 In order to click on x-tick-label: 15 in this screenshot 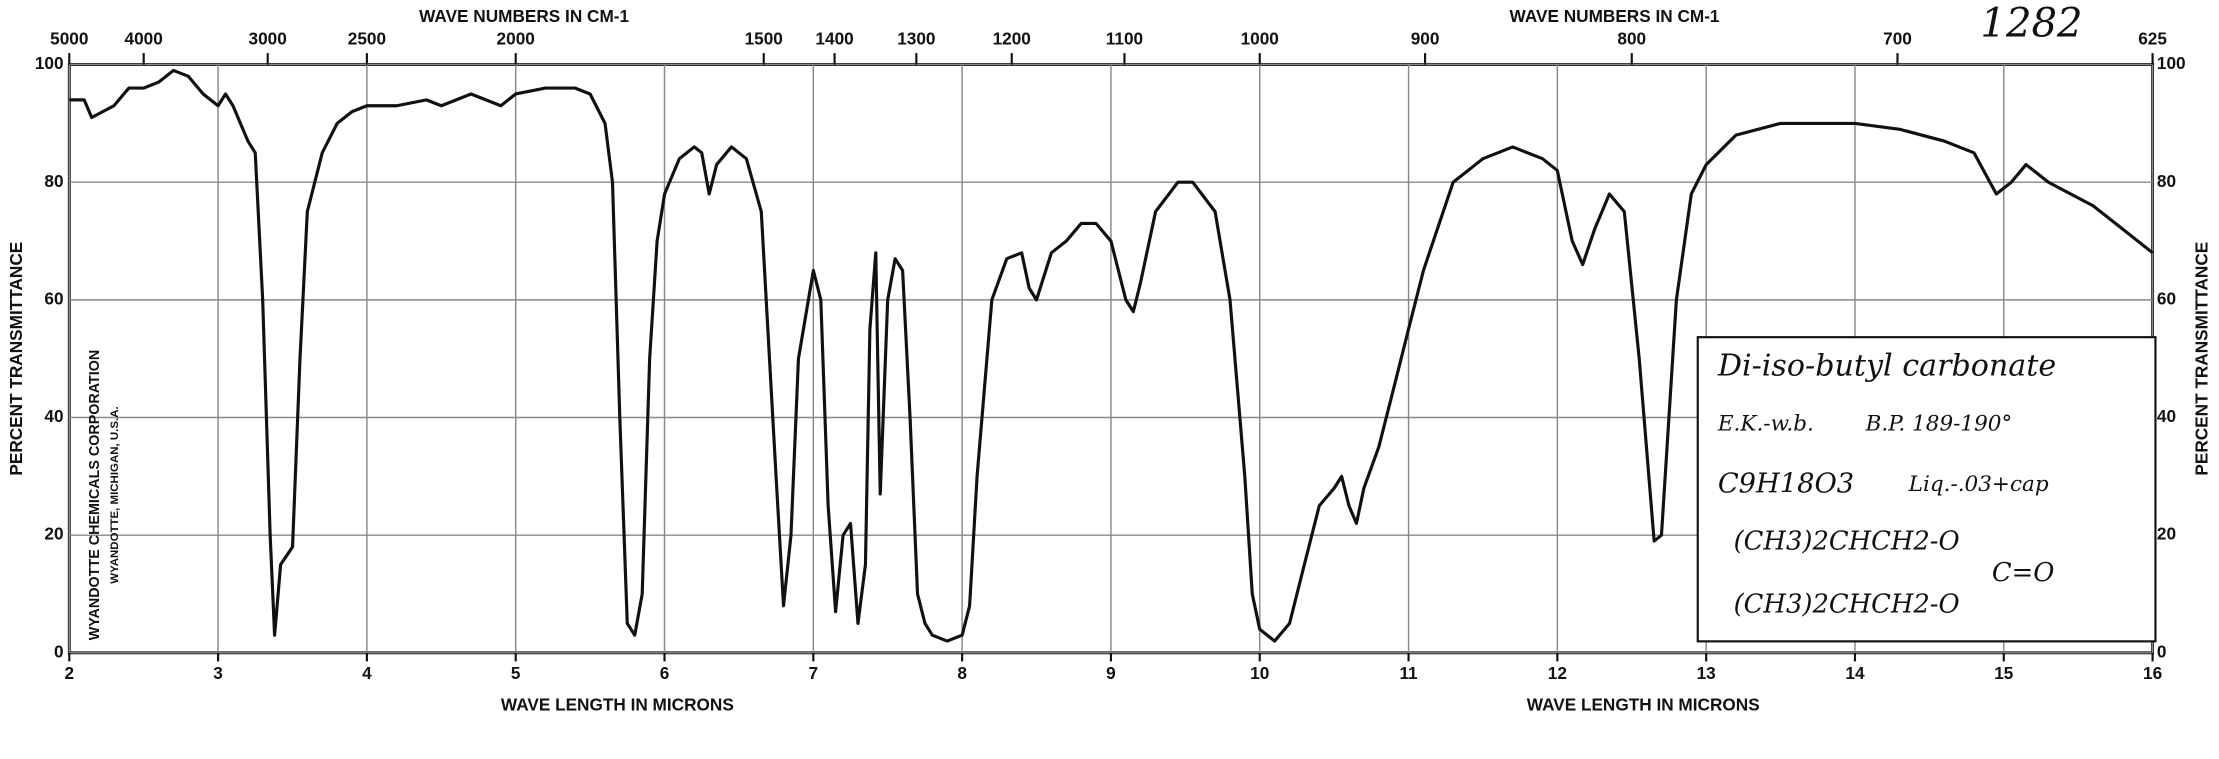, I will do `click(2004, 673)`.